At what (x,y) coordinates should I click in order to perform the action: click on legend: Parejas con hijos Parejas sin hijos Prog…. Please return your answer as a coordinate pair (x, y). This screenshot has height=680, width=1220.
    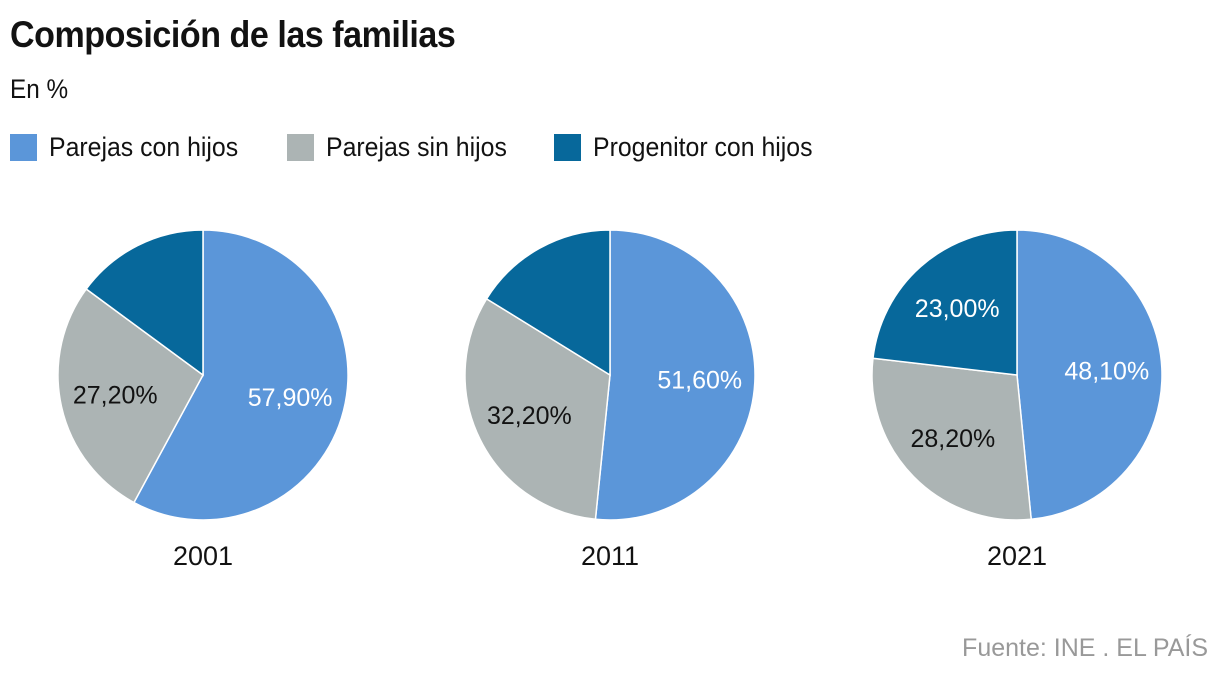
    Looking at the image, I should click on (437, 147).